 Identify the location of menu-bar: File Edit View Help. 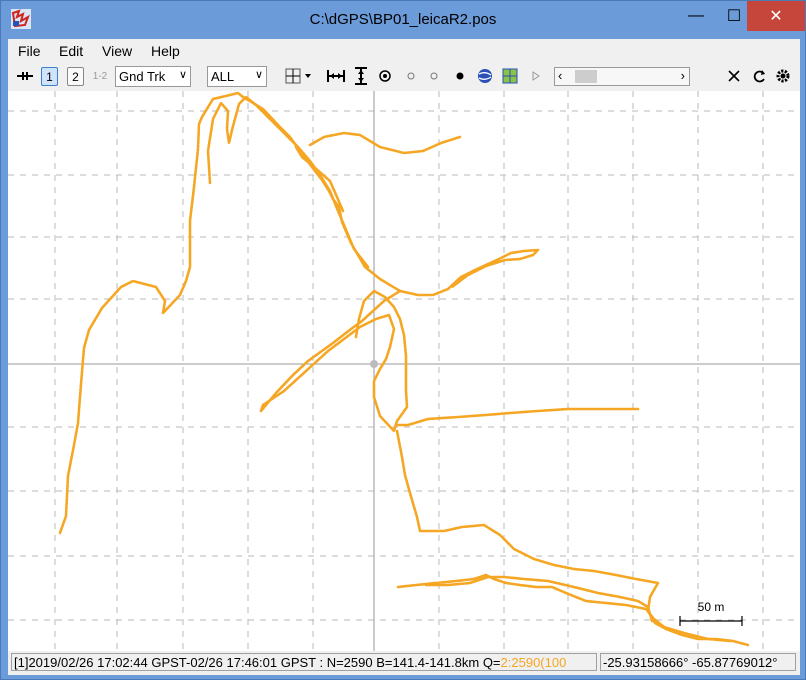
(404, 51).